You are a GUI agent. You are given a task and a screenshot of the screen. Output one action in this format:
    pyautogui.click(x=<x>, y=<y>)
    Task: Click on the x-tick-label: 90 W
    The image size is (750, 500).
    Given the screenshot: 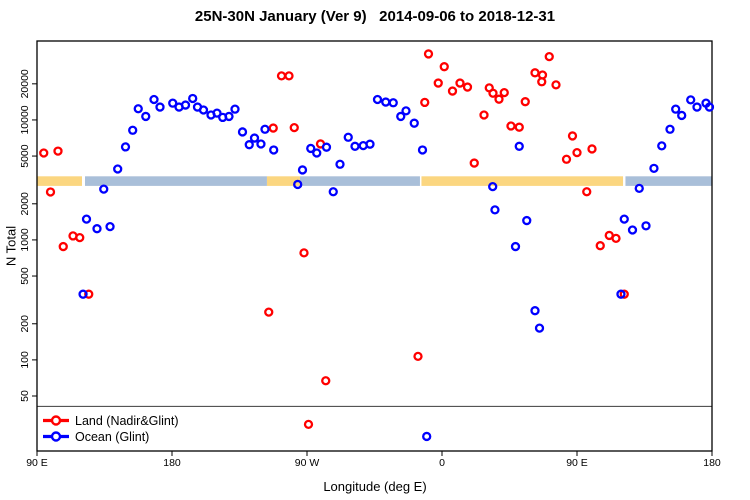 What is the action you would take?
    pyautogui.click(x=307, y=463)
    